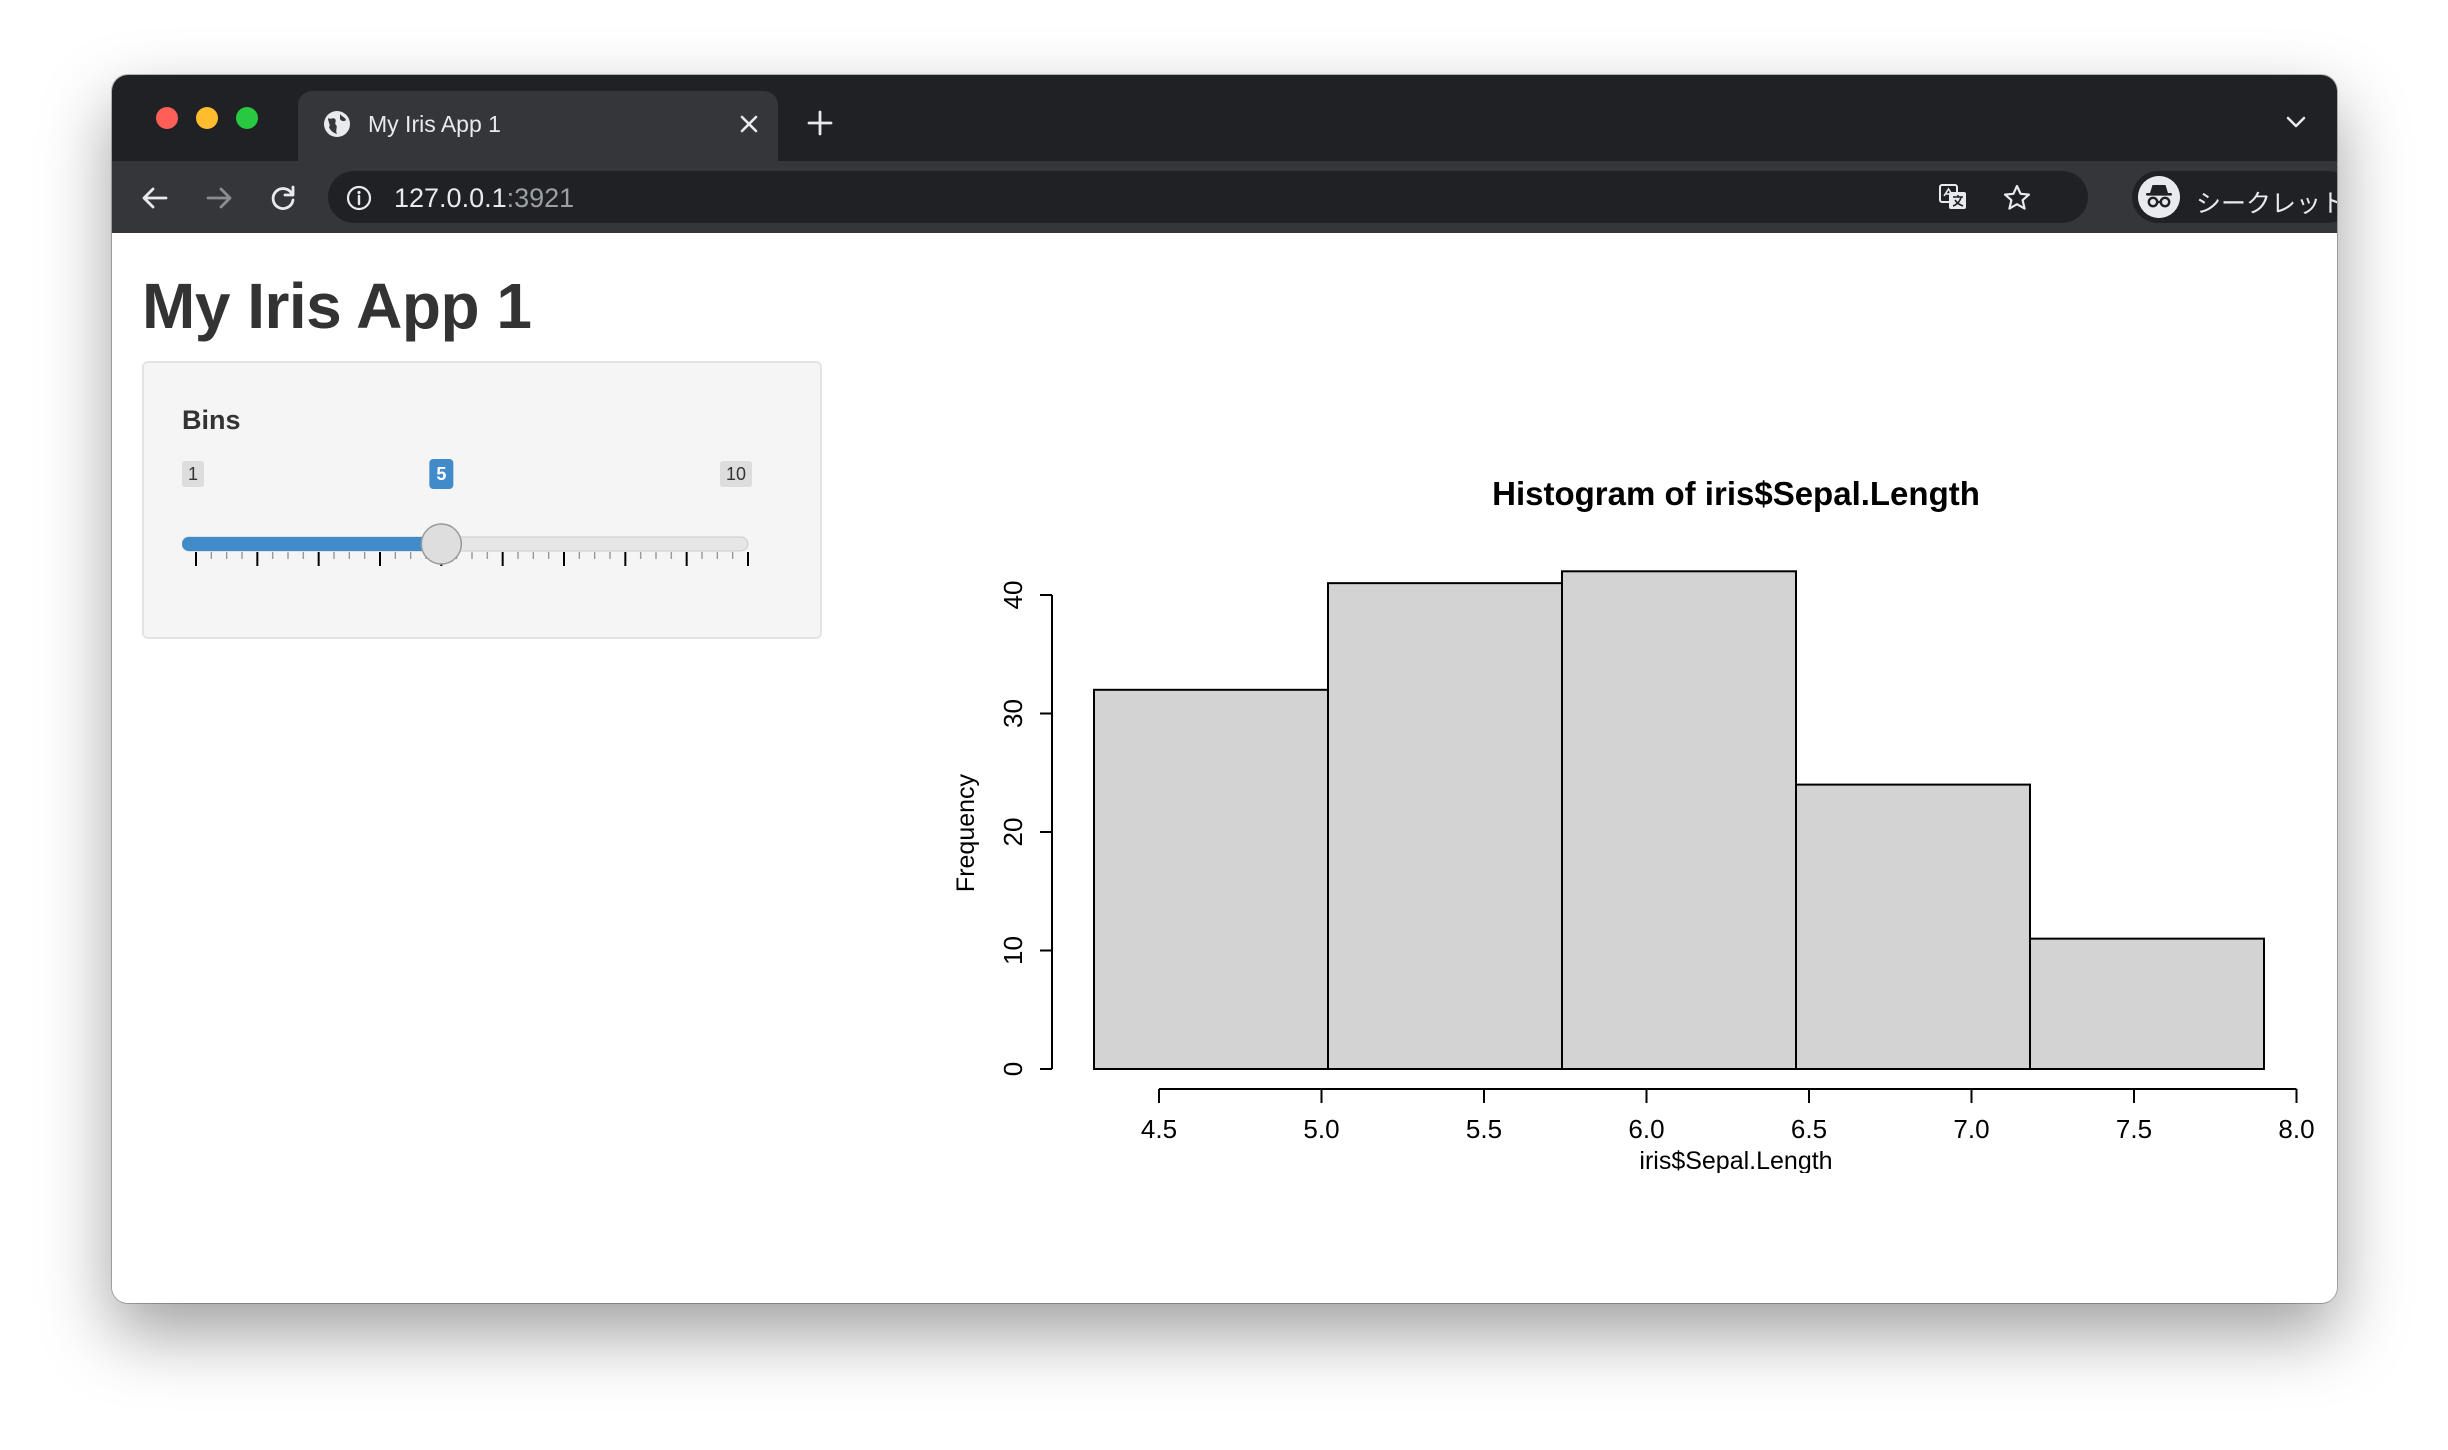 This screenshot has height=1450, width=2448. I want to click on slider-fill, so click(312, 544).